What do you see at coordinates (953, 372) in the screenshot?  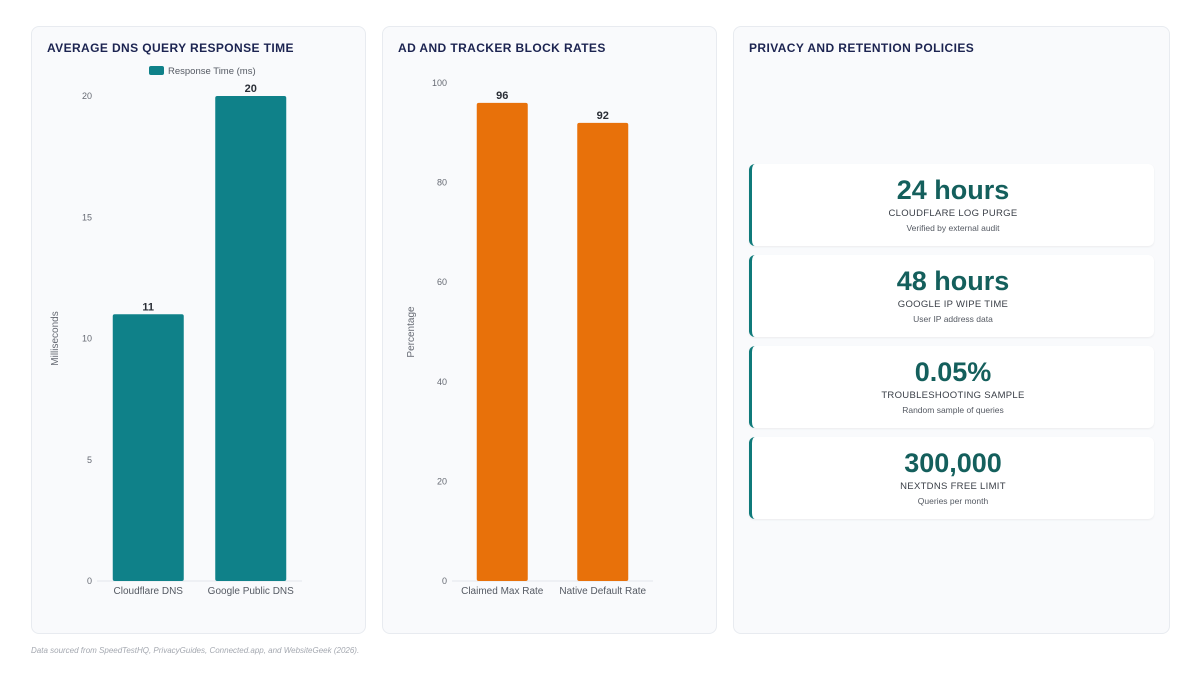 I see `stat-value: 0.05%` at bounding box center [953, 372].